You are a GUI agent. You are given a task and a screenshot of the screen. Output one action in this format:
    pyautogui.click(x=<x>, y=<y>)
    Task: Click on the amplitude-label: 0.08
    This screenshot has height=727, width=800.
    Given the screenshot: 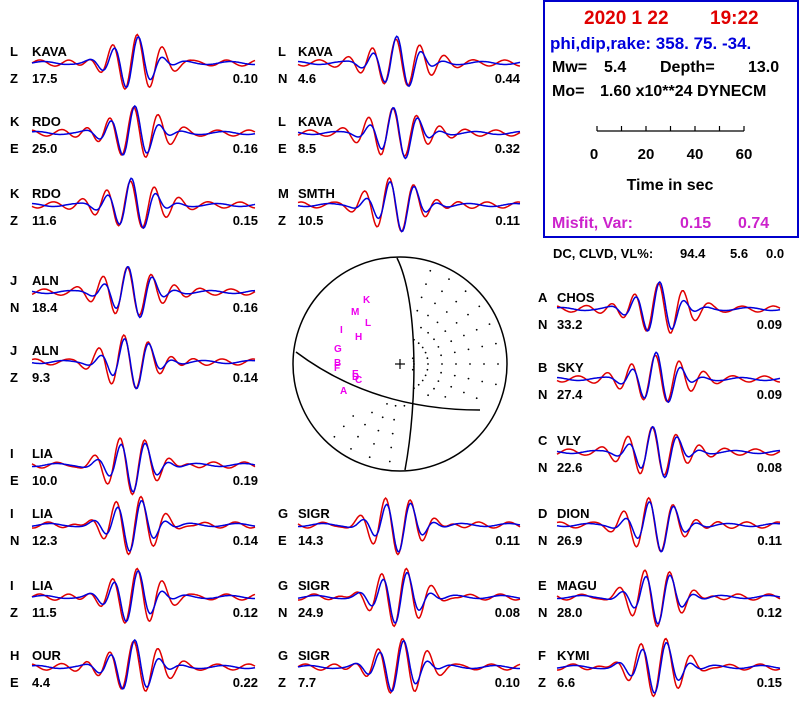 What is the action you would take?
    pyautogui.click(x=507, y=612)
    